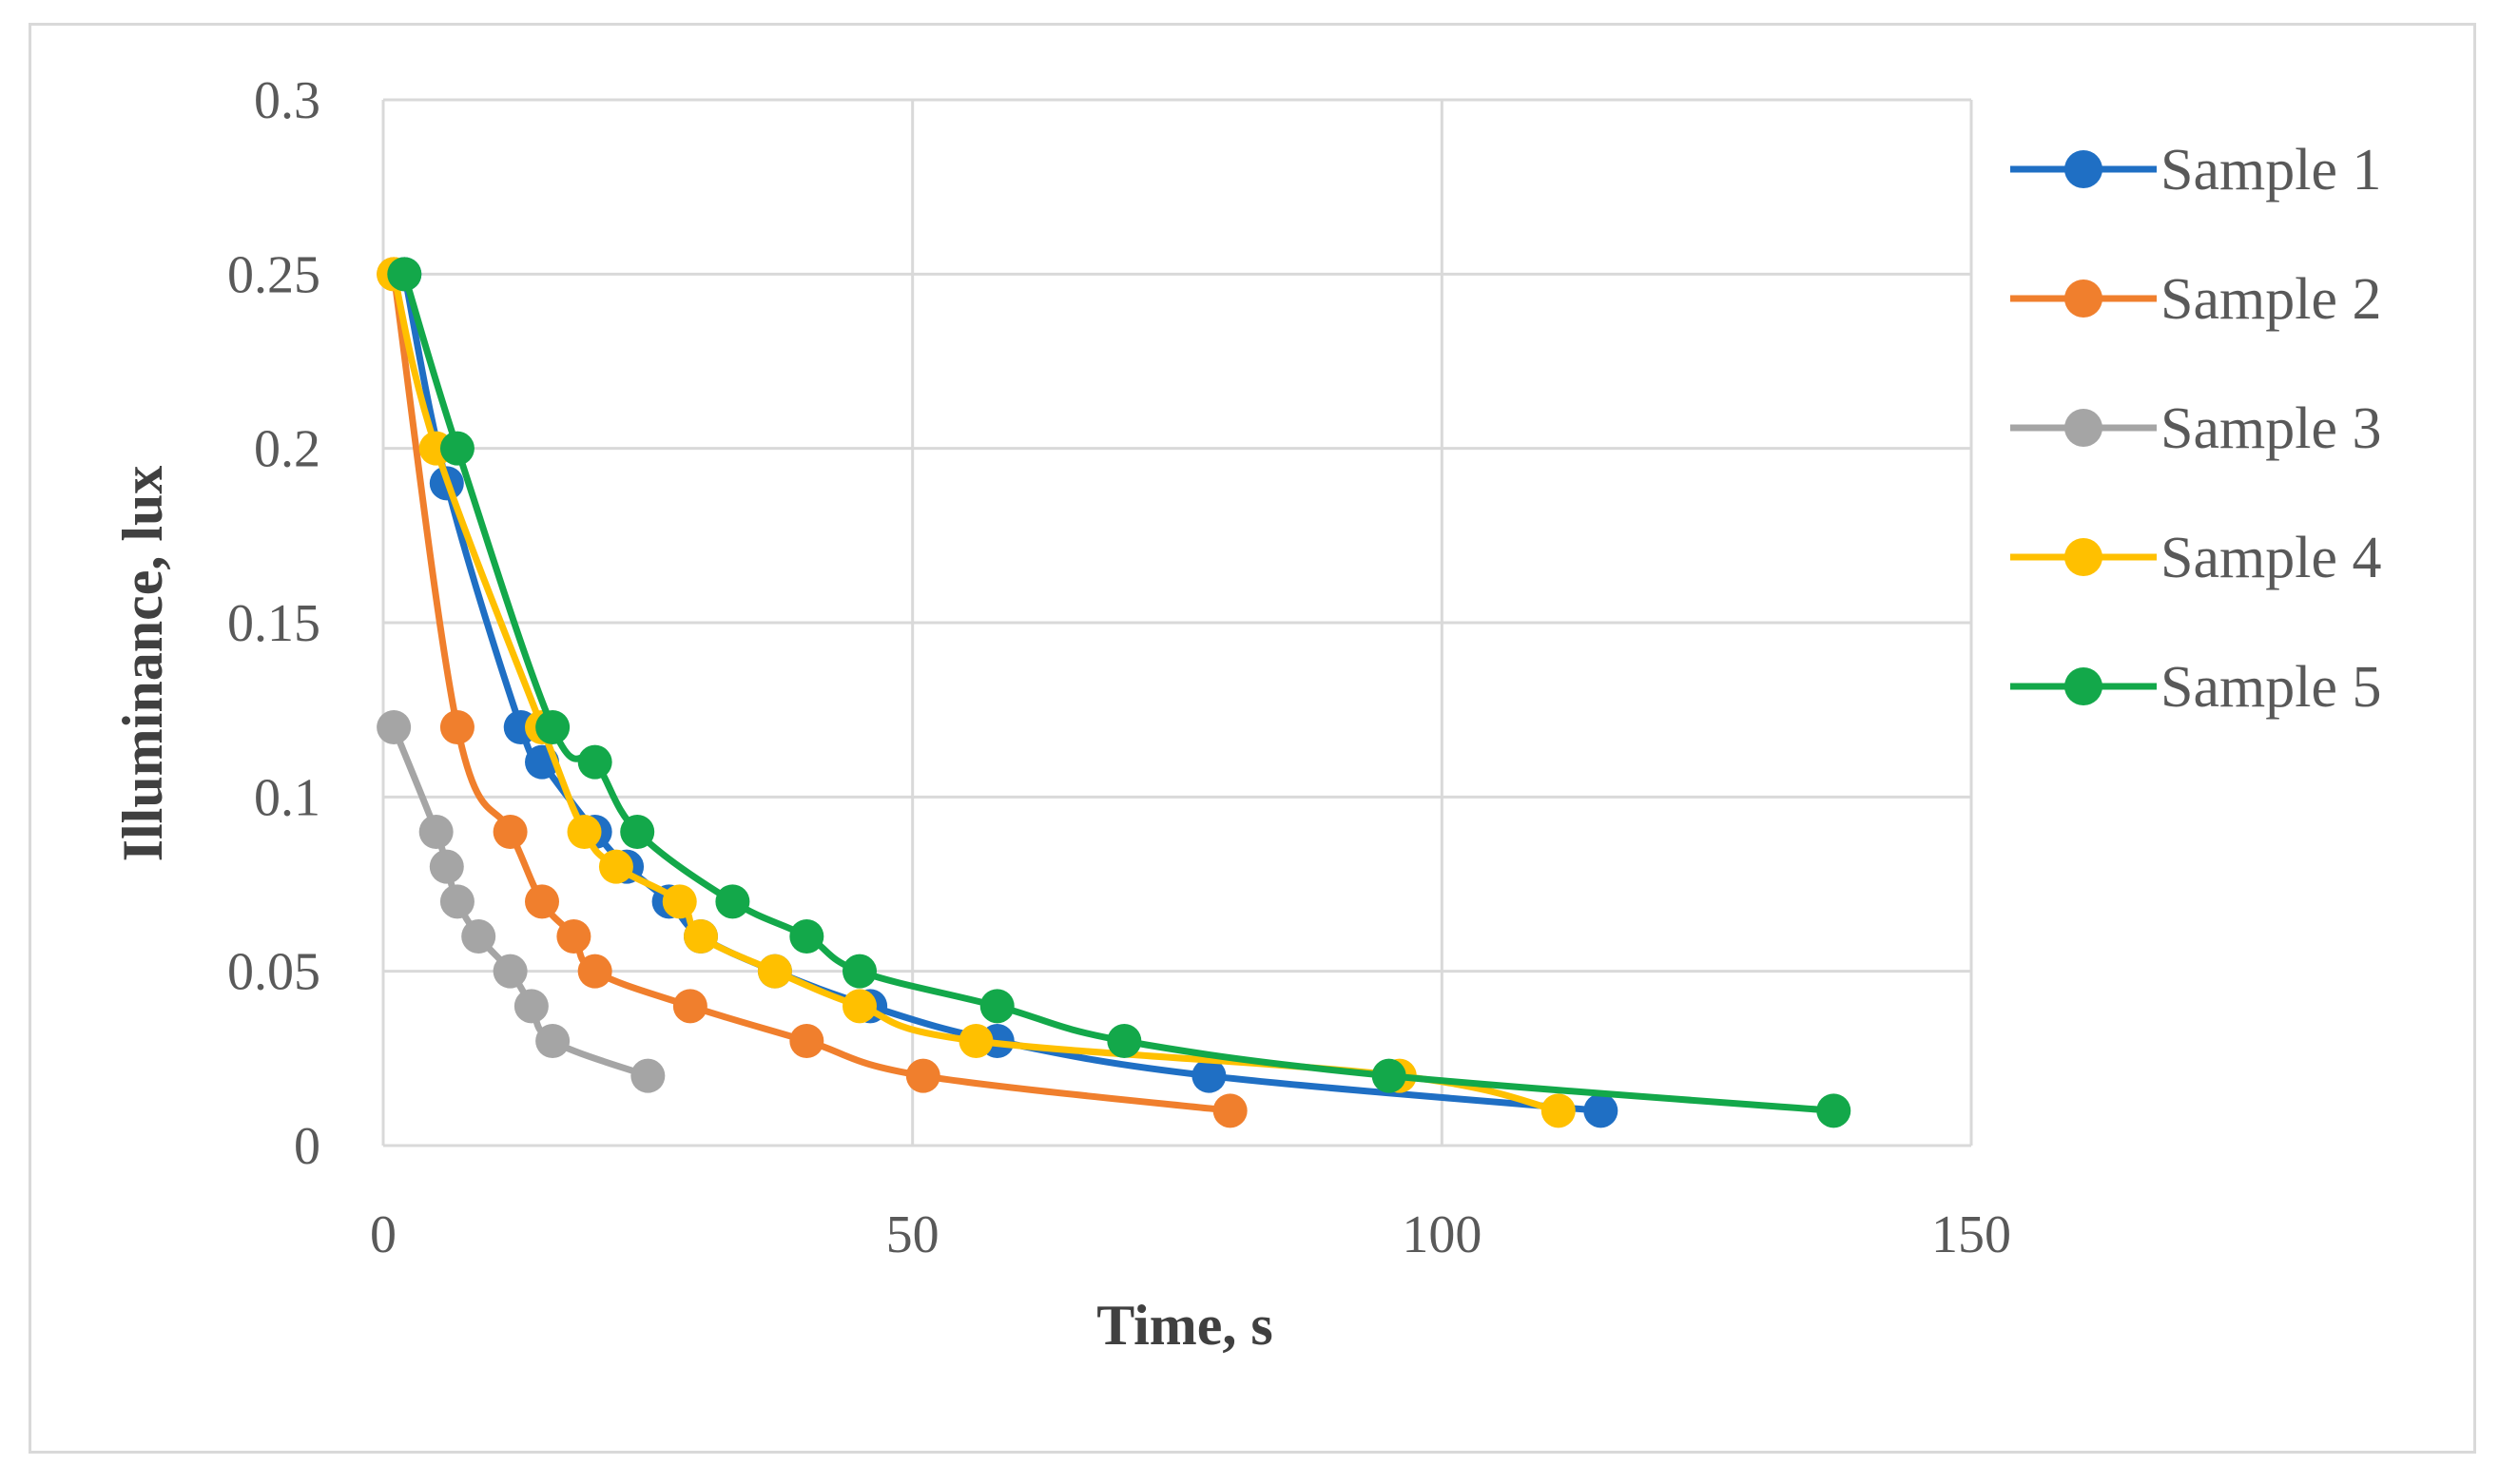  I want to click on legend-item-sample-3: Sample 3, so click(2196, 428).